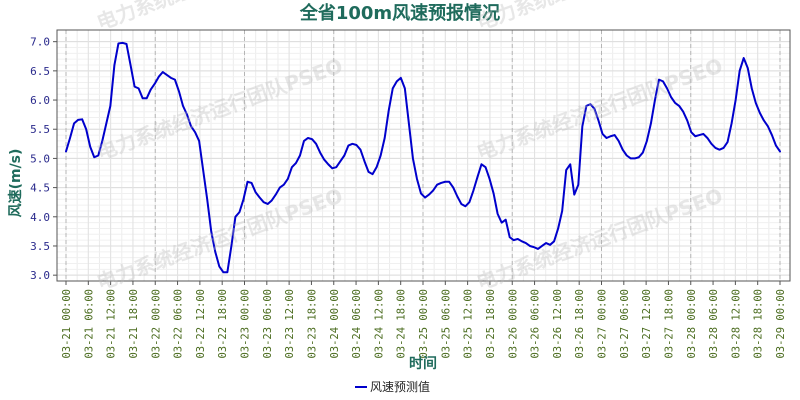 Image resolution: width=800 pixels, height=400 pixels. What do you see at coordinates (156, 324) in the screenshot?
I see `x-tick-label: 03-22 00:00` at bounding box center [156, 324].